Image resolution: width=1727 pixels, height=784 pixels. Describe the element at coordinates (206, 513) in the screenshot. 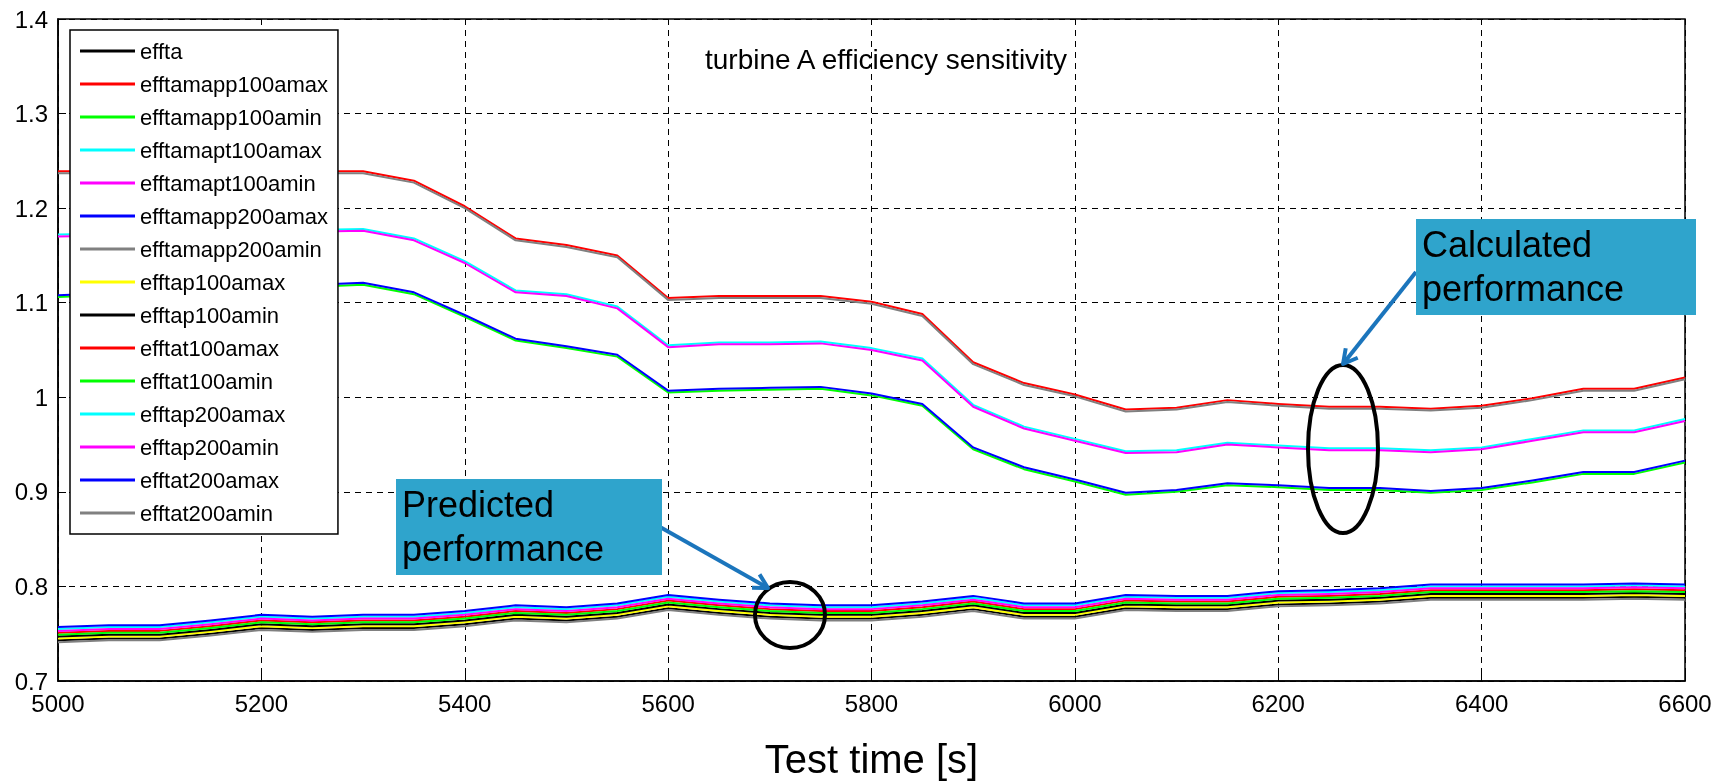

I see `legend-label: efftat200amin` at that location.